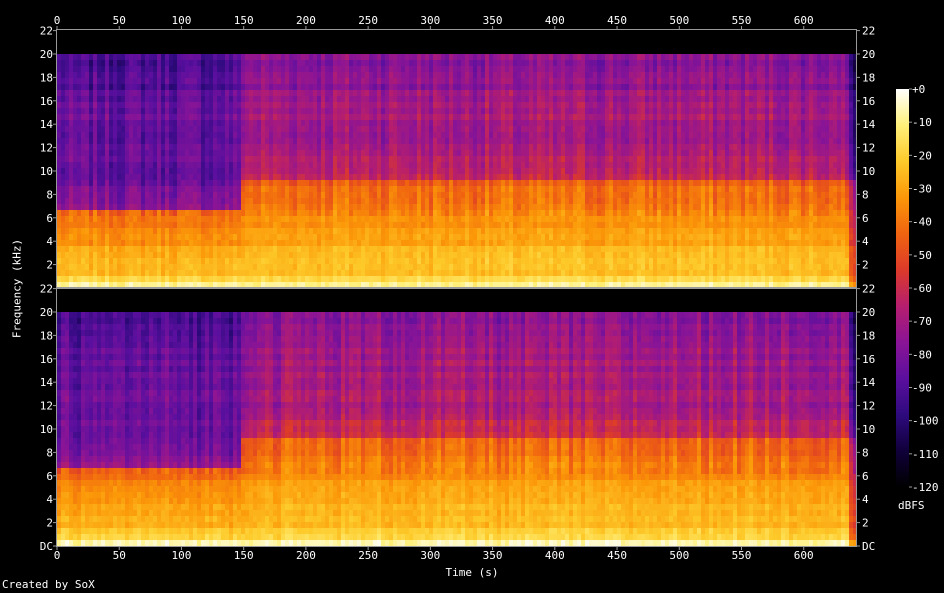  Describe the element at coordinates (918, 89) in the screenshot. I see `colorbar-tick-label: +0` at that location.